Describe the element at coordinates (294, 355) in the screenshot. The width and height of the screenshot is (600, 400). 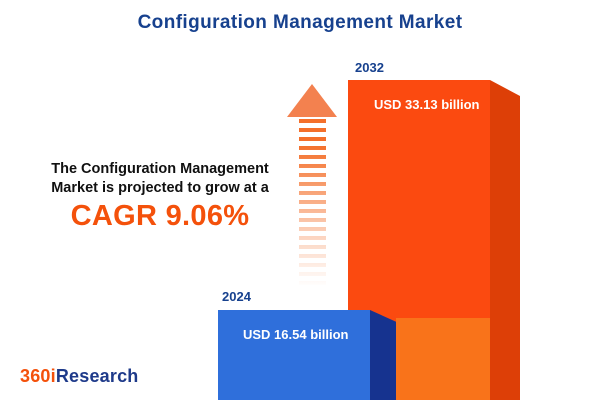
I see `bar-2024` at that location.